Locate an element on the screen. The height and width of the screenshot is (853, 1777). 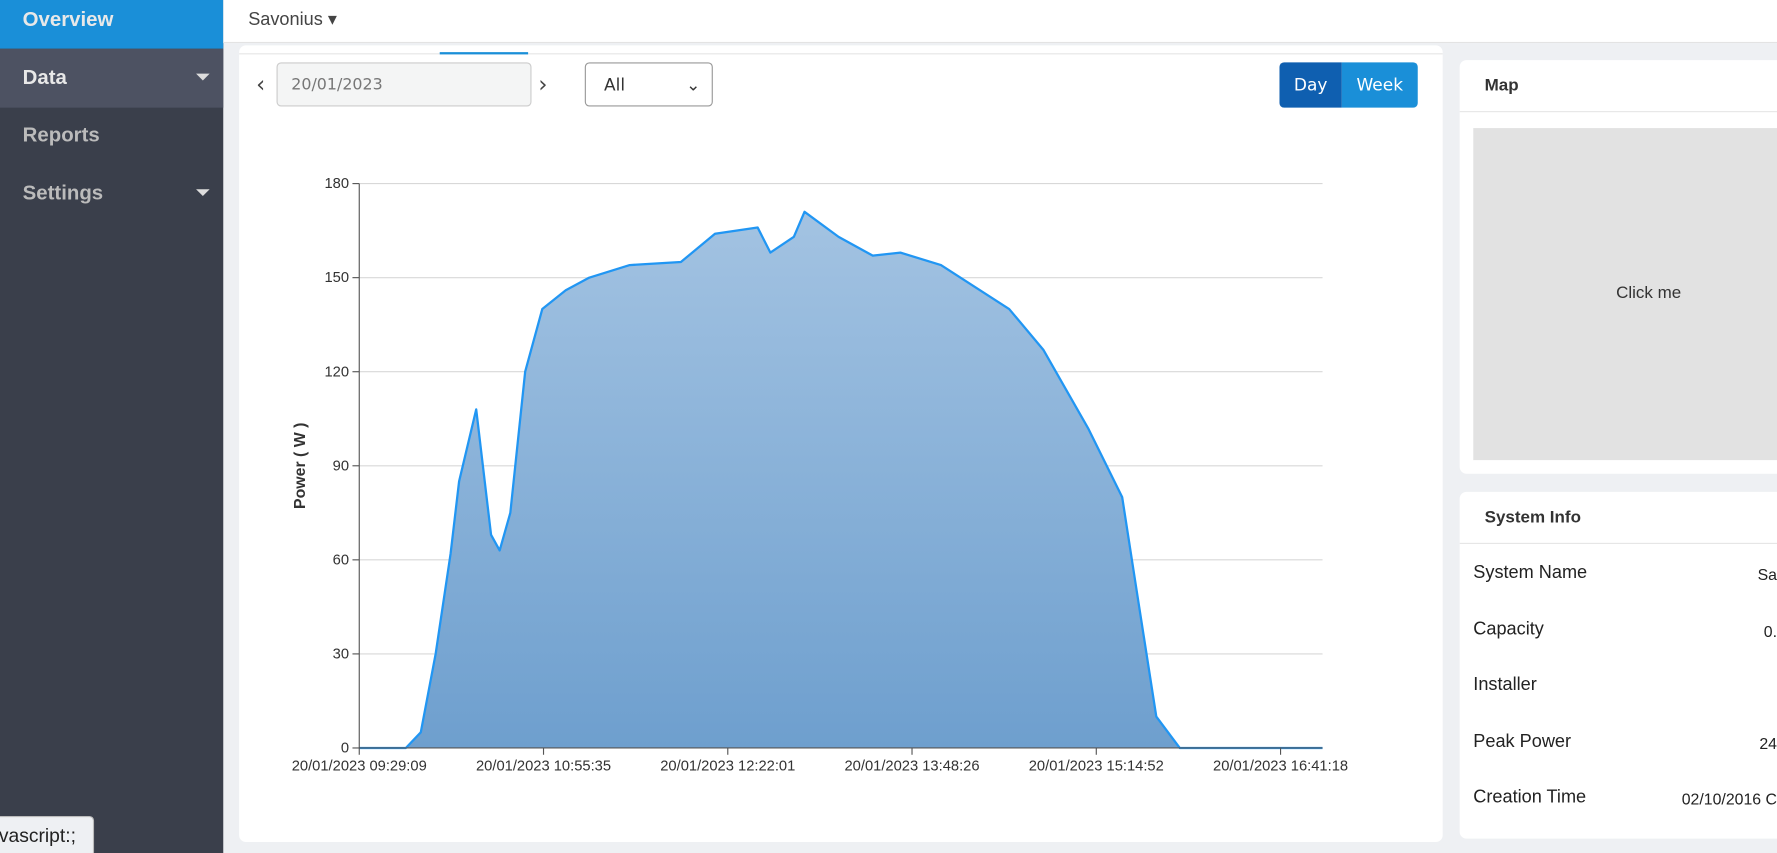
y-tick-label: 30 is located at coordinates (341, 654).